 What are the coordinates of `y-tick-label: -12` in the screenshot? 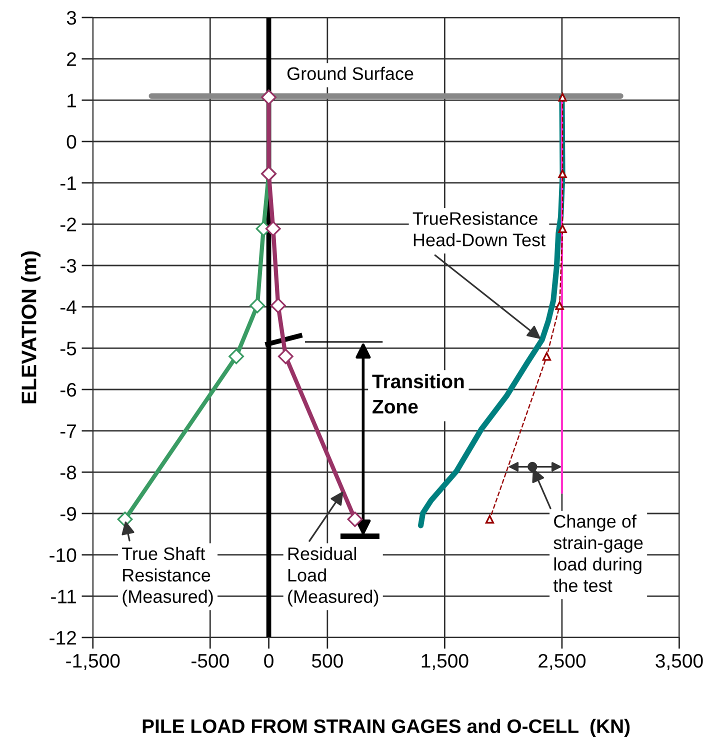 It's located at (63, 637).